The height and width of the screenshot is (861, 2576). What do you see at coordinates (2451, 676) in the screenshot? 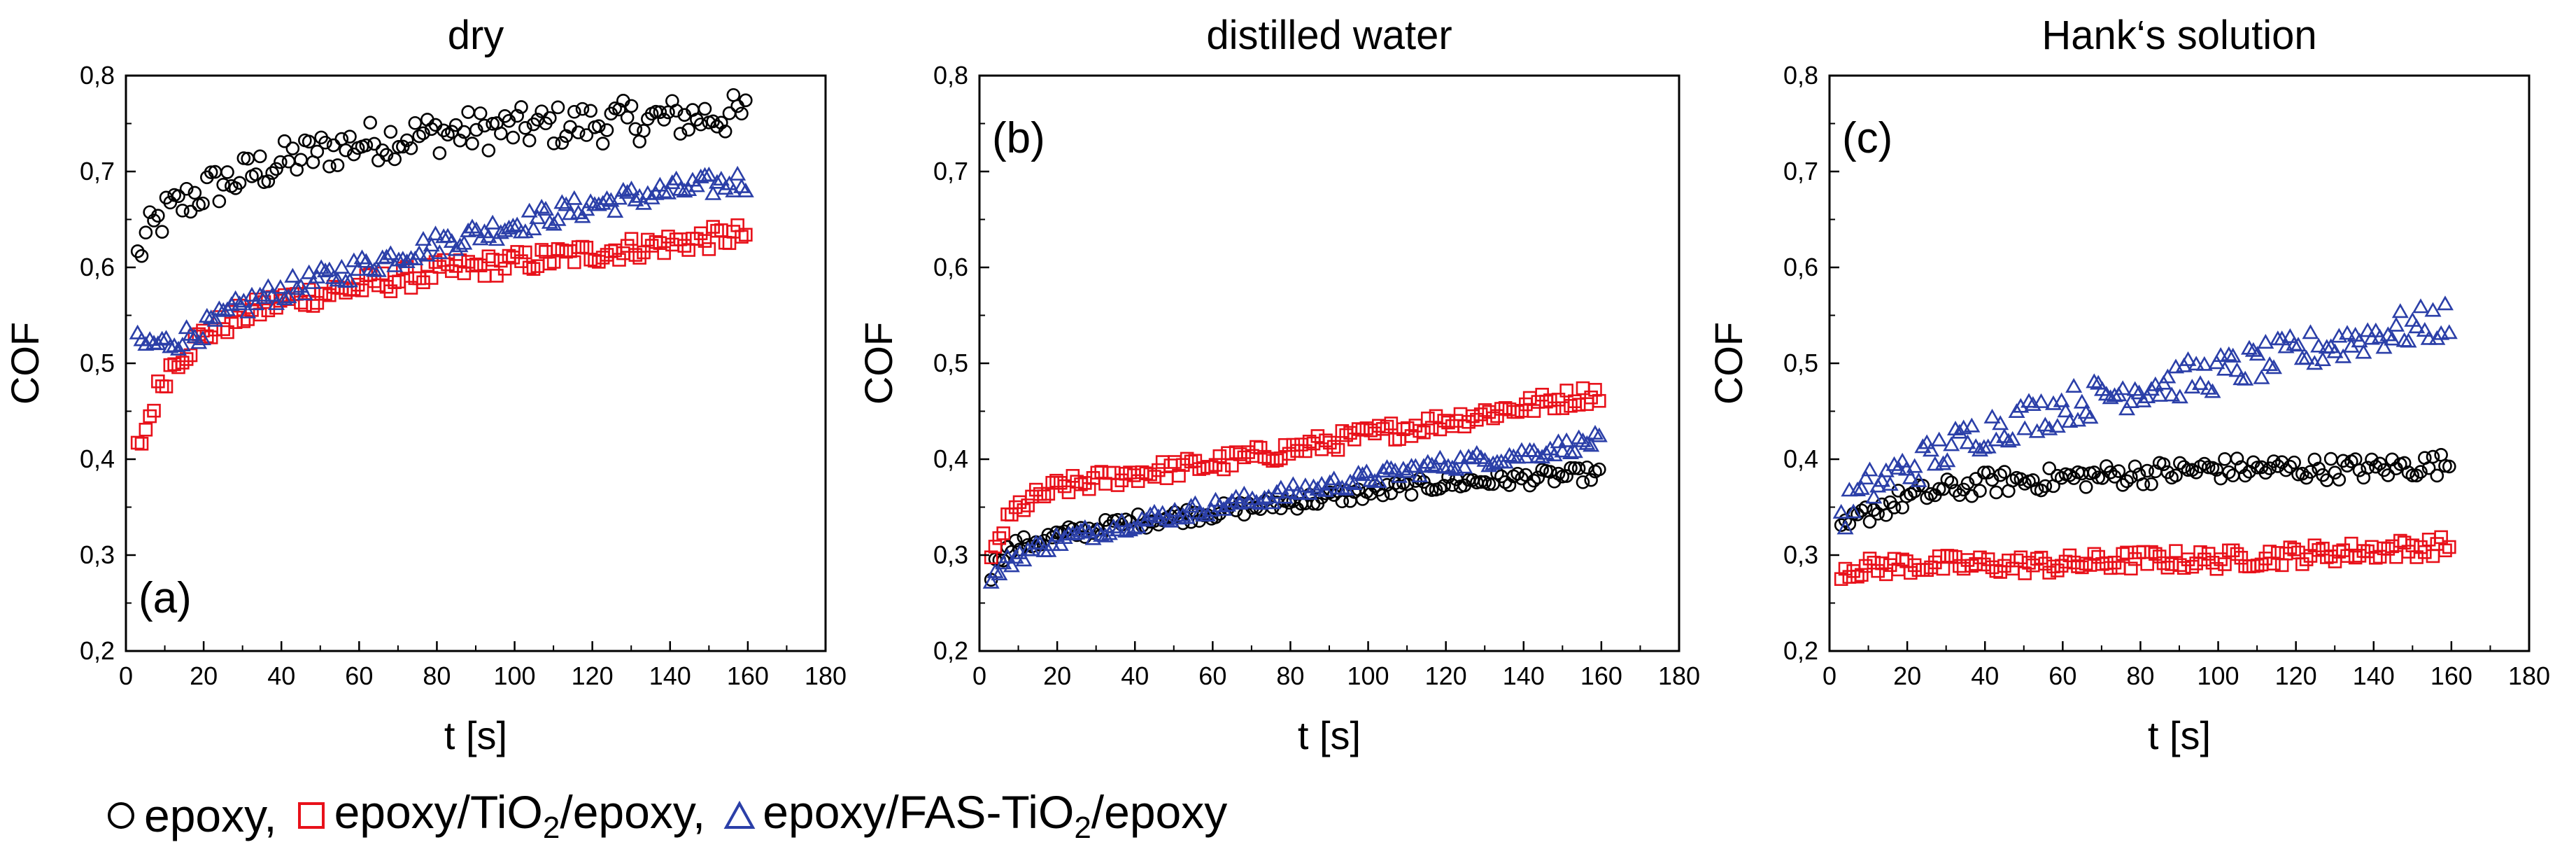
I see `x-tick-label: 160` at bounding box center [2451, 676].